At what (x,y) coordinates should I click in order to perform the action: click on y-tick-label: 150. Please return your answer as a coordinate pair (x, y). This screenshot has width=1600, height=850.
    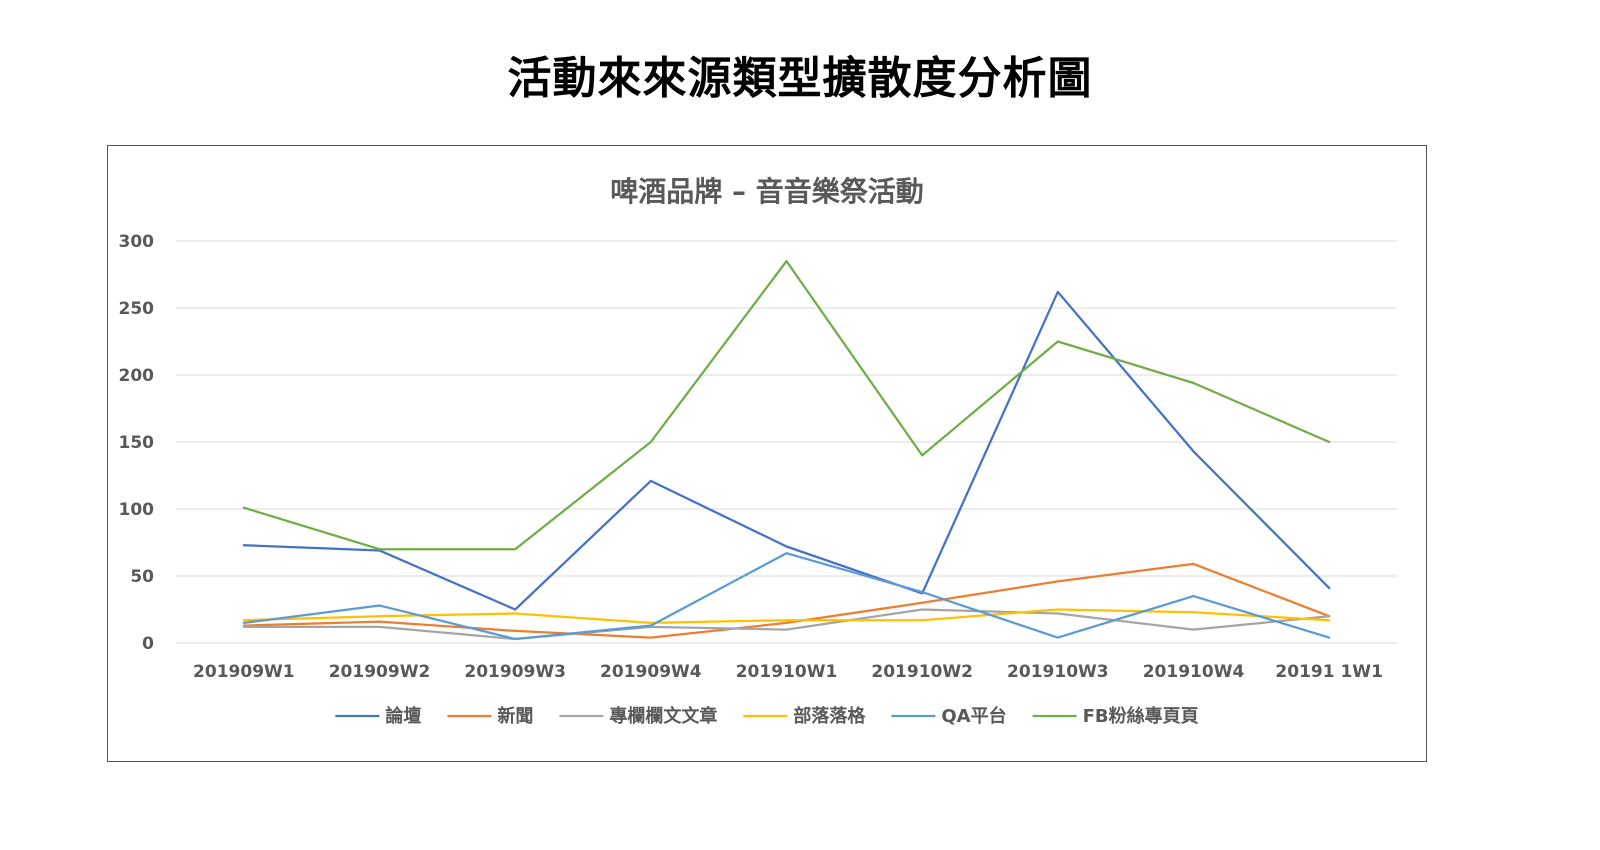
    Looking at the image, I should click on (137, 443).